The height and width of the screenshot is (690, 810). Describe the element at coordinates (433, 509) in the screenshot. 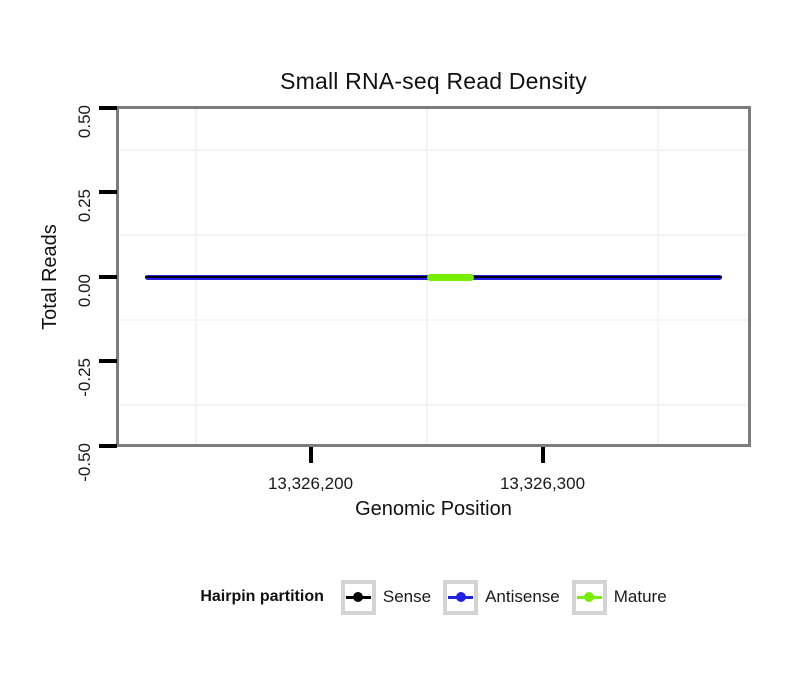

I see `x-axis-title: Genomic Position` at that location.